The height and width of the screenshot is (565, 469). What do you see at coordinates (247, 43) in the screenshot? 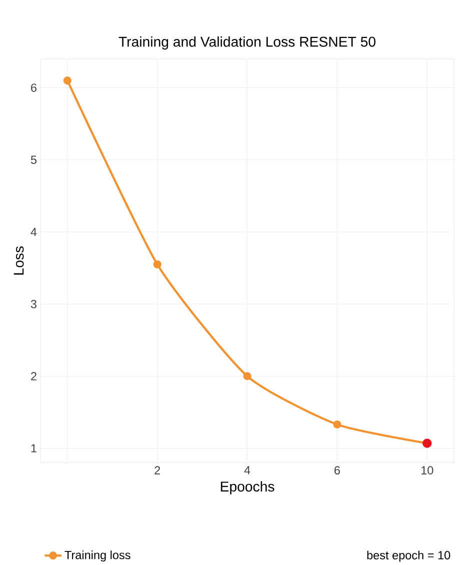
I see `chart-title: Training and Validation Loss RESNET 50` at bounding box center [247, 43].